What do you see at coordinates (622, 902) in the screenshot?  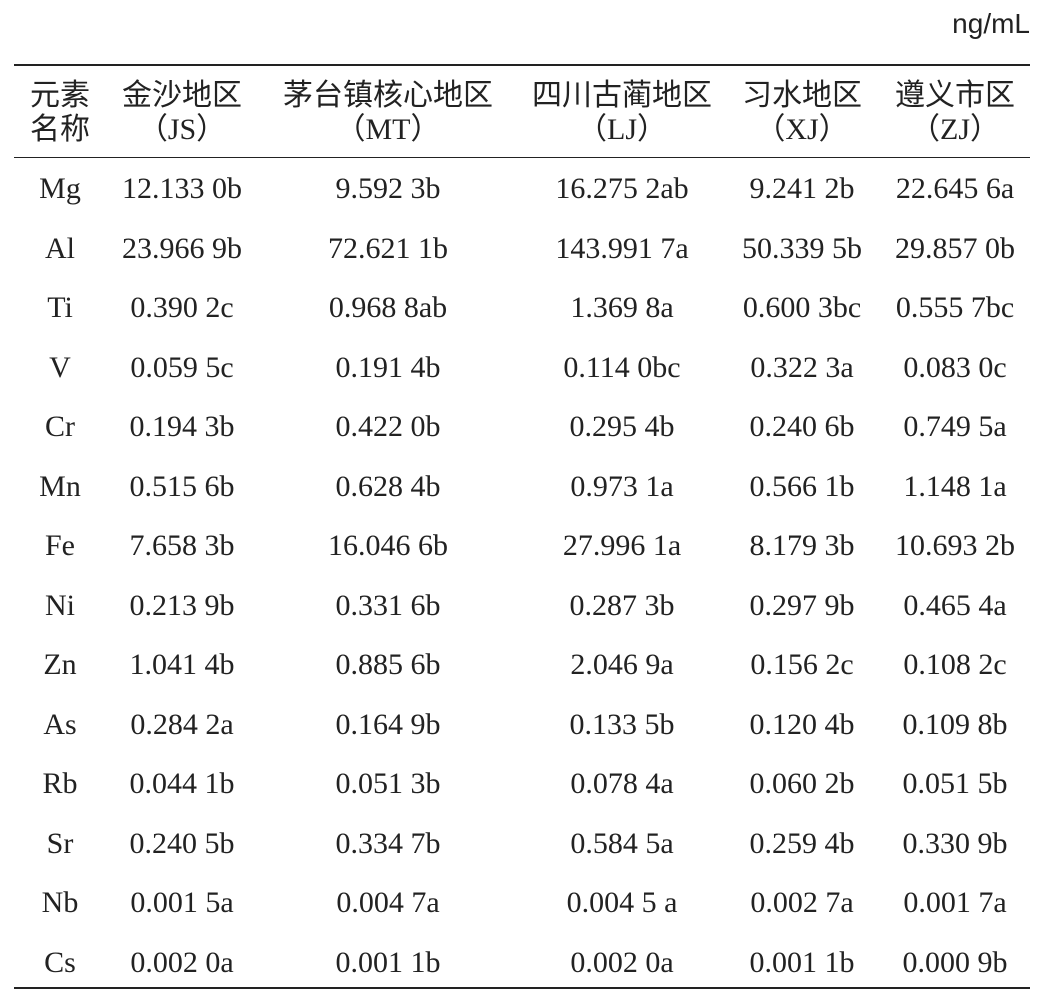 I see `value-cell: 0.004 5 a` at bounding box center [622, 902].